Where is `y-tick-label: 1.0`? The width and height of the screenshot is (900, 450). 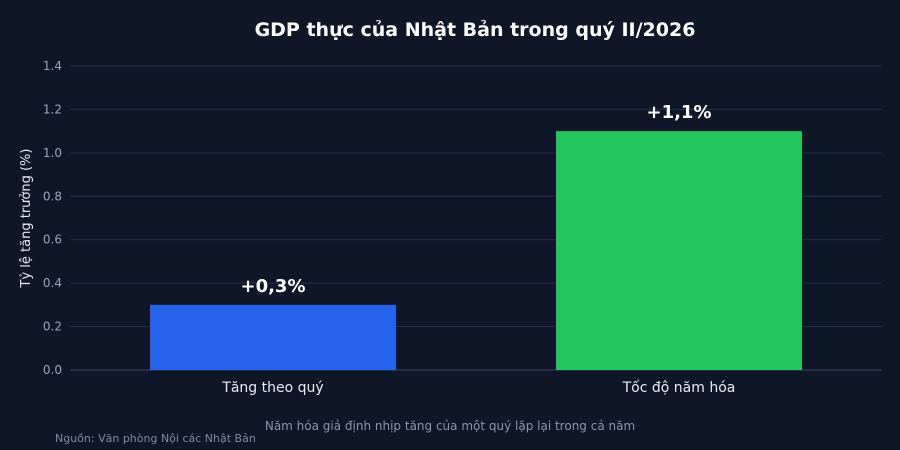
y-tick-label: 1.0 is located at coordinates (52, 153).